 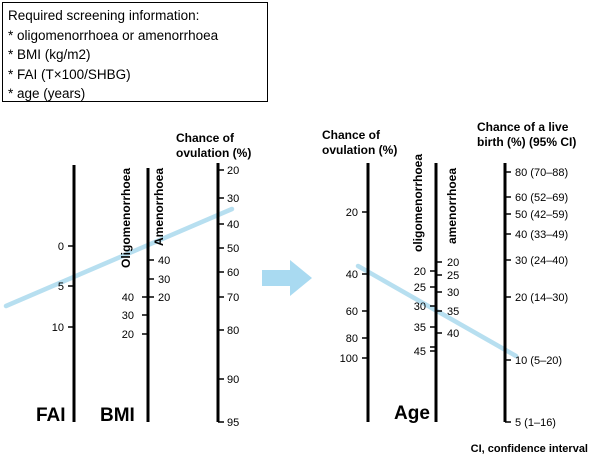 What do you see at coordinates (126, 218) in the screenshot?
I see `bmi-oligomenorrhoea-label: Oligomenorrhoea` at bounding box center [126, 218].